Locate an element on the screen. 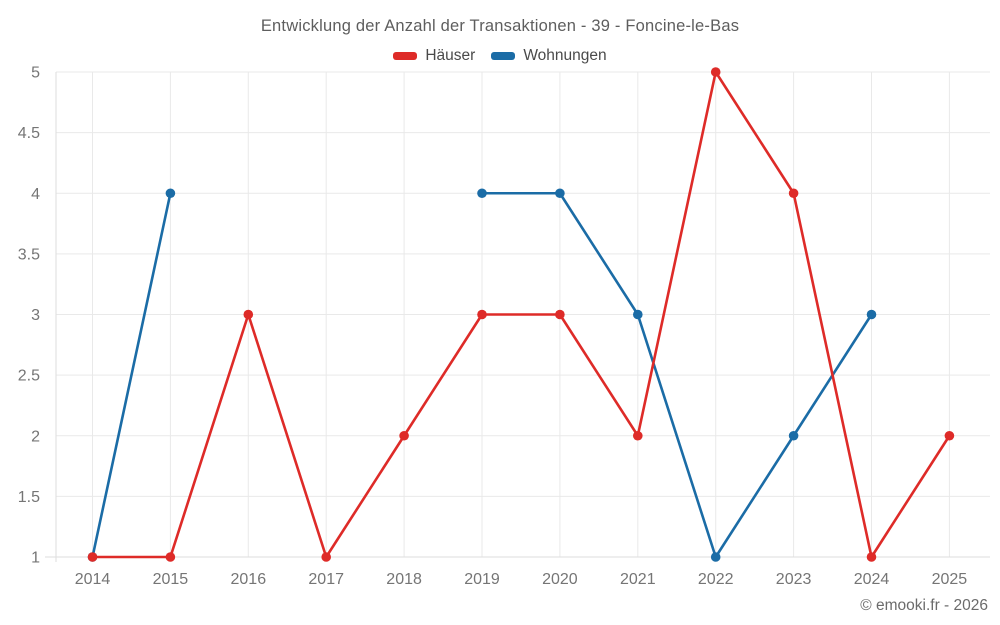 The height and width of the screenshot is (625, 1000). y-axis-tick-label: 2.5 is located at coordinates (29, 376).